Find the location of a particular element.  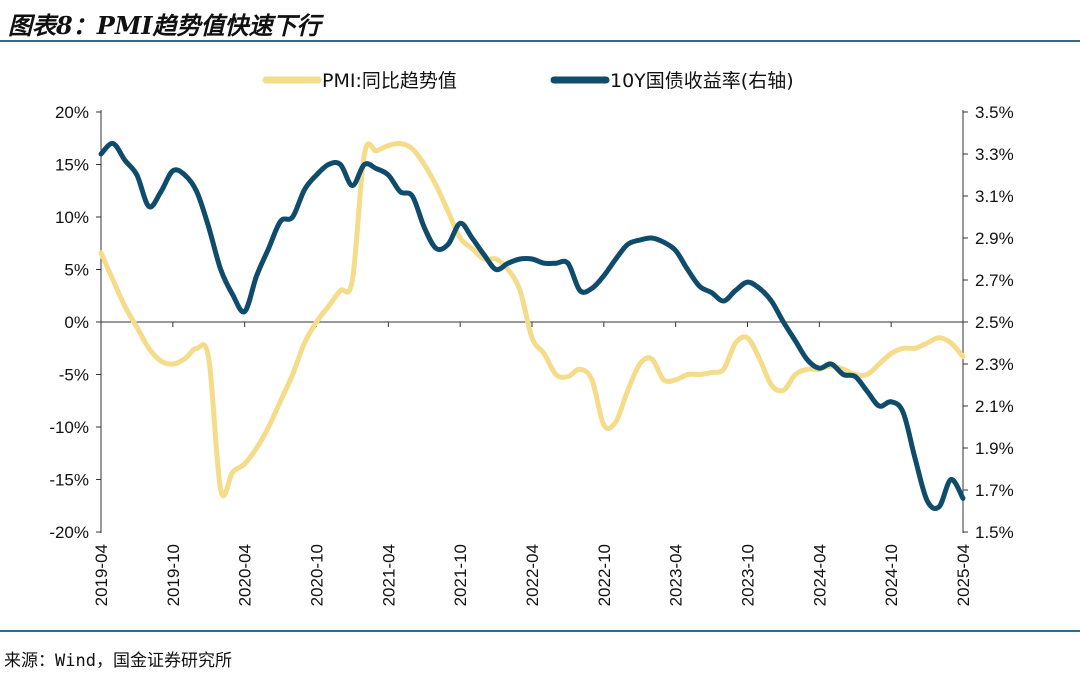

right-tick-label: 1.9% is located at coordinates (994, 448).